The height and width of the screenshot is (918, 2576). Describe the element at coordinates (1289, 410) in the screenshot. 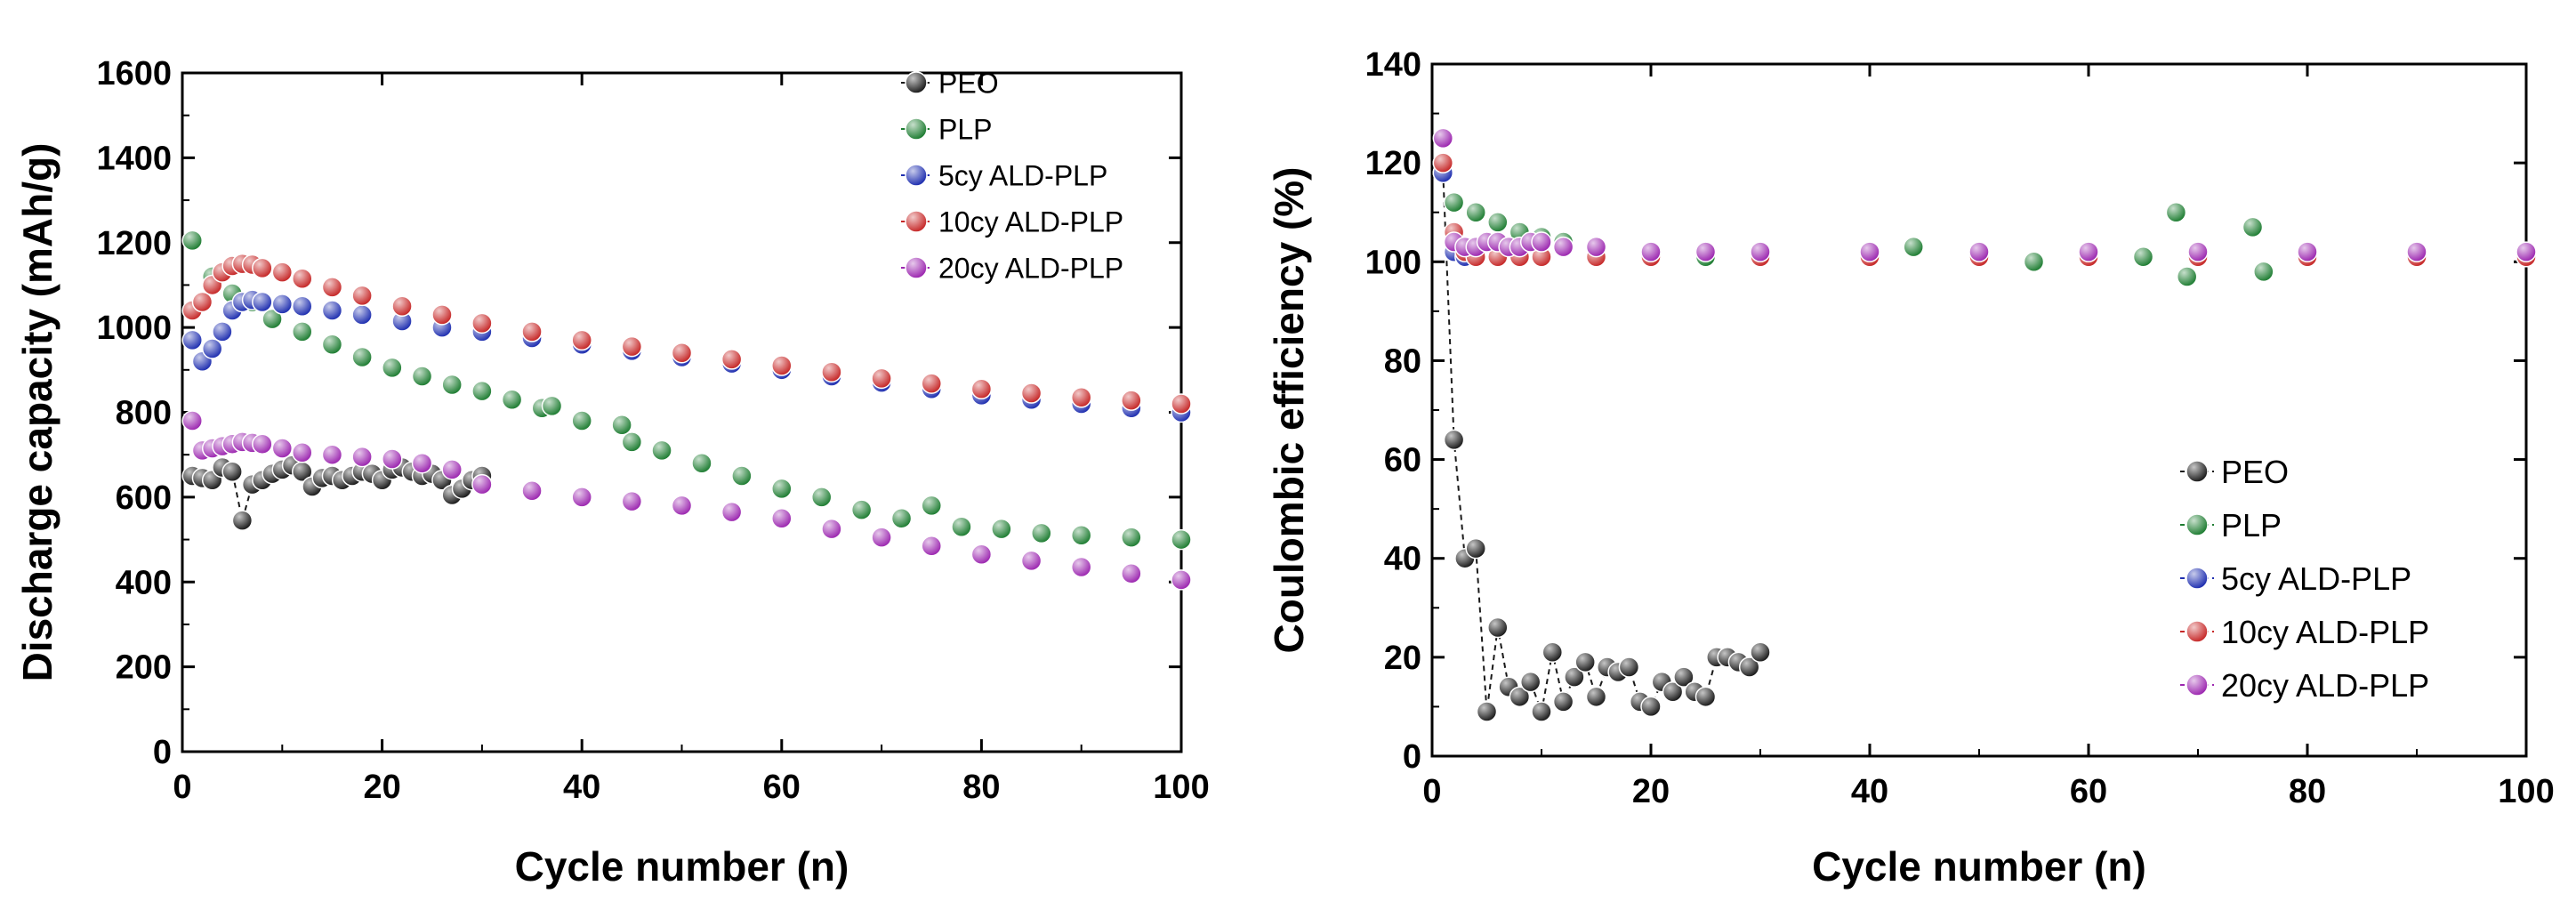

I see `y-axis-title: Coulombic efficiency (%)` at that location.